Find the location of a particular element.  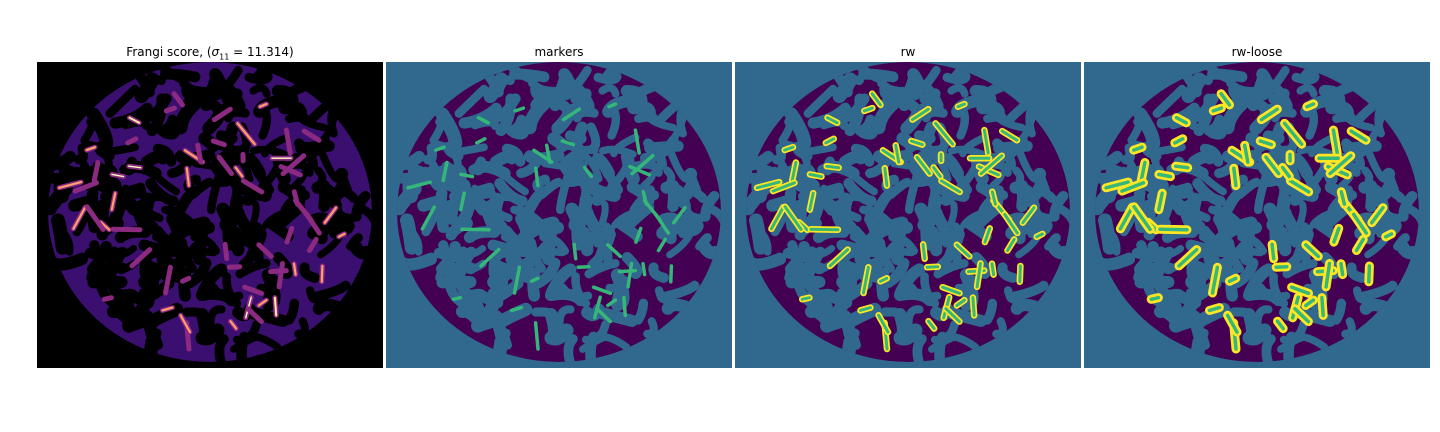

panel-title-markers: markers is located at coordinates (559, 52).